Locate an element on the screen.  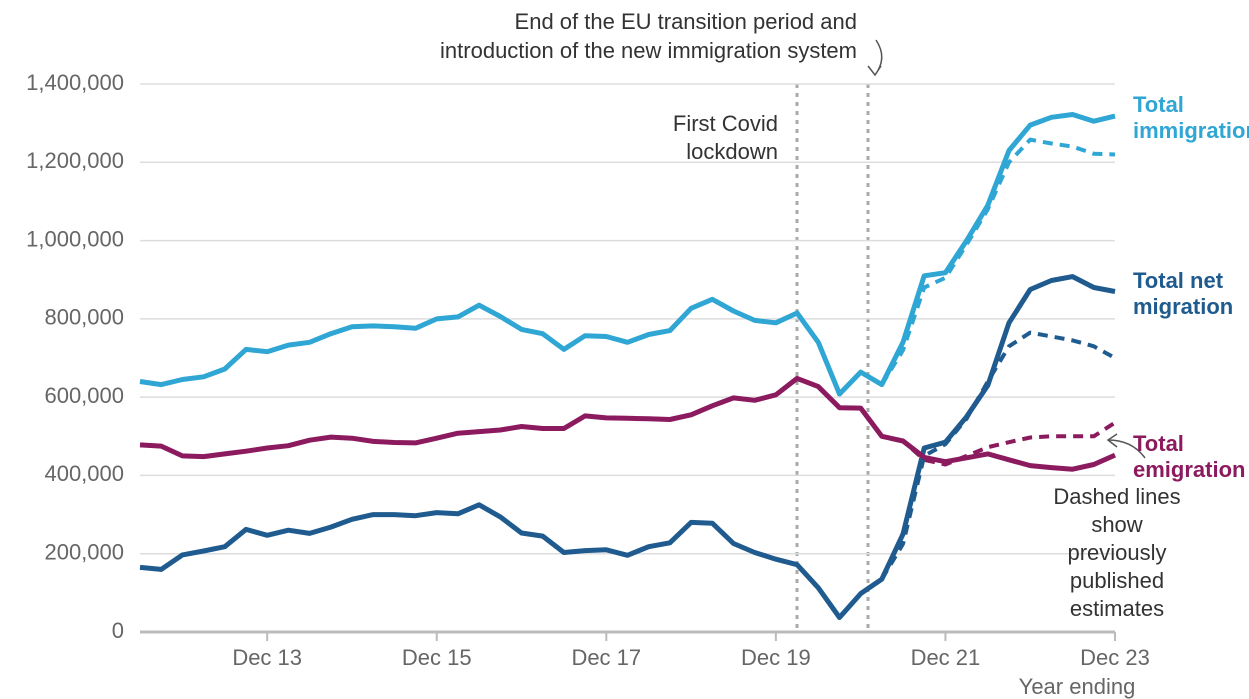
x-tick-label: Dec 23 is located at coordinates (1115, 657).